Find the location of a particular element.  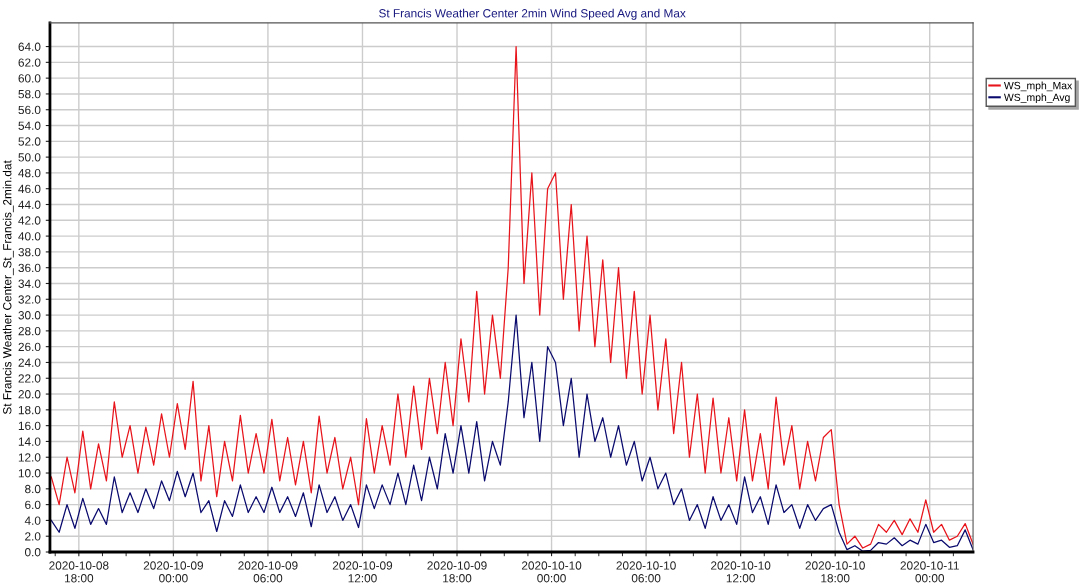

x-tick-label: 2020-10-08 18:00 is located at coordinates (79, 572).